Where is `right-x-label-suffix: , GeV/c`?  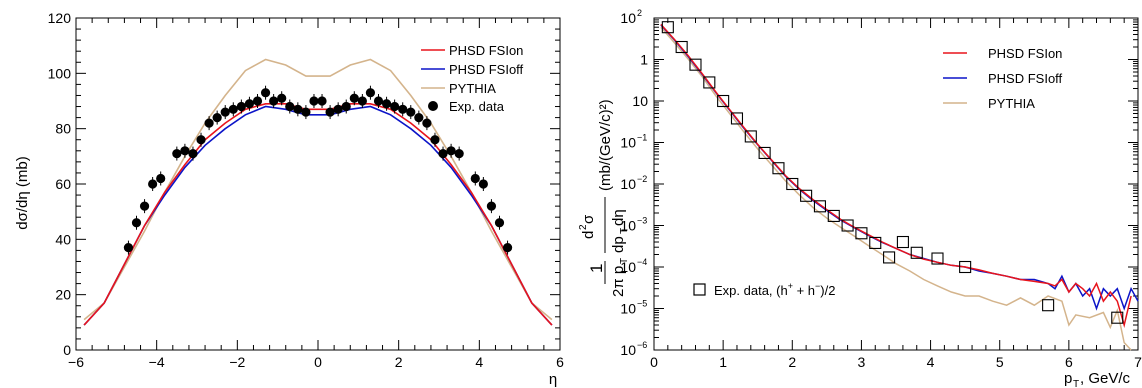 right-x-label-suffix: , GeV/c is located at coordinates (1105, 378).